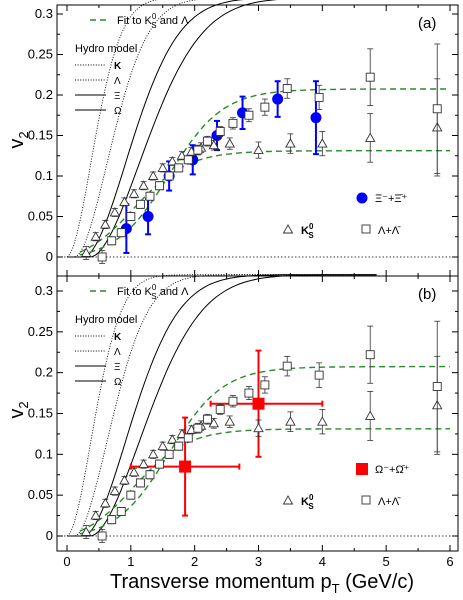  What do you see at coordinates (427, 294) in the screenshot?
I see `panel-b-label: (b)` at bounding box center [427, 294].